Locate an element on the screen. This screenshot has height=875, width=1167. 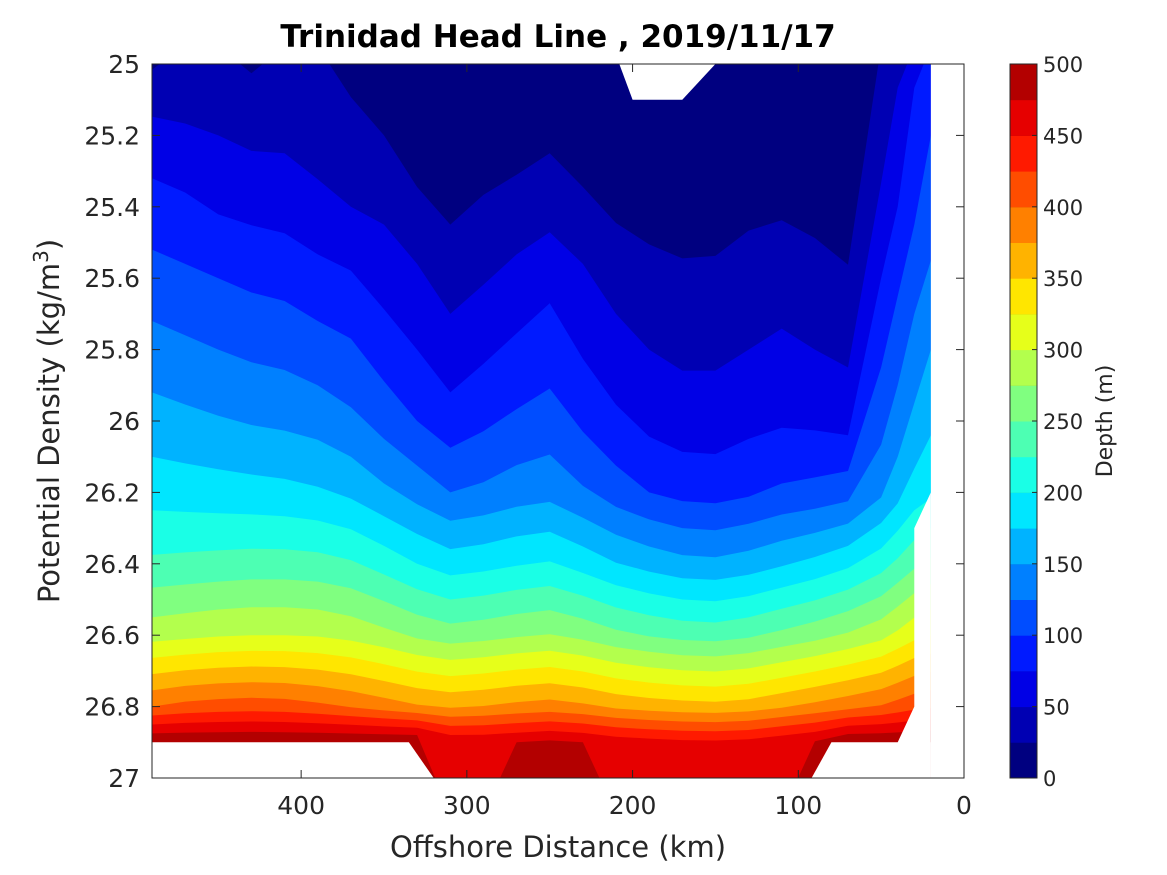
y-tick-label: 26.8 is located at coordinates (112, 707).